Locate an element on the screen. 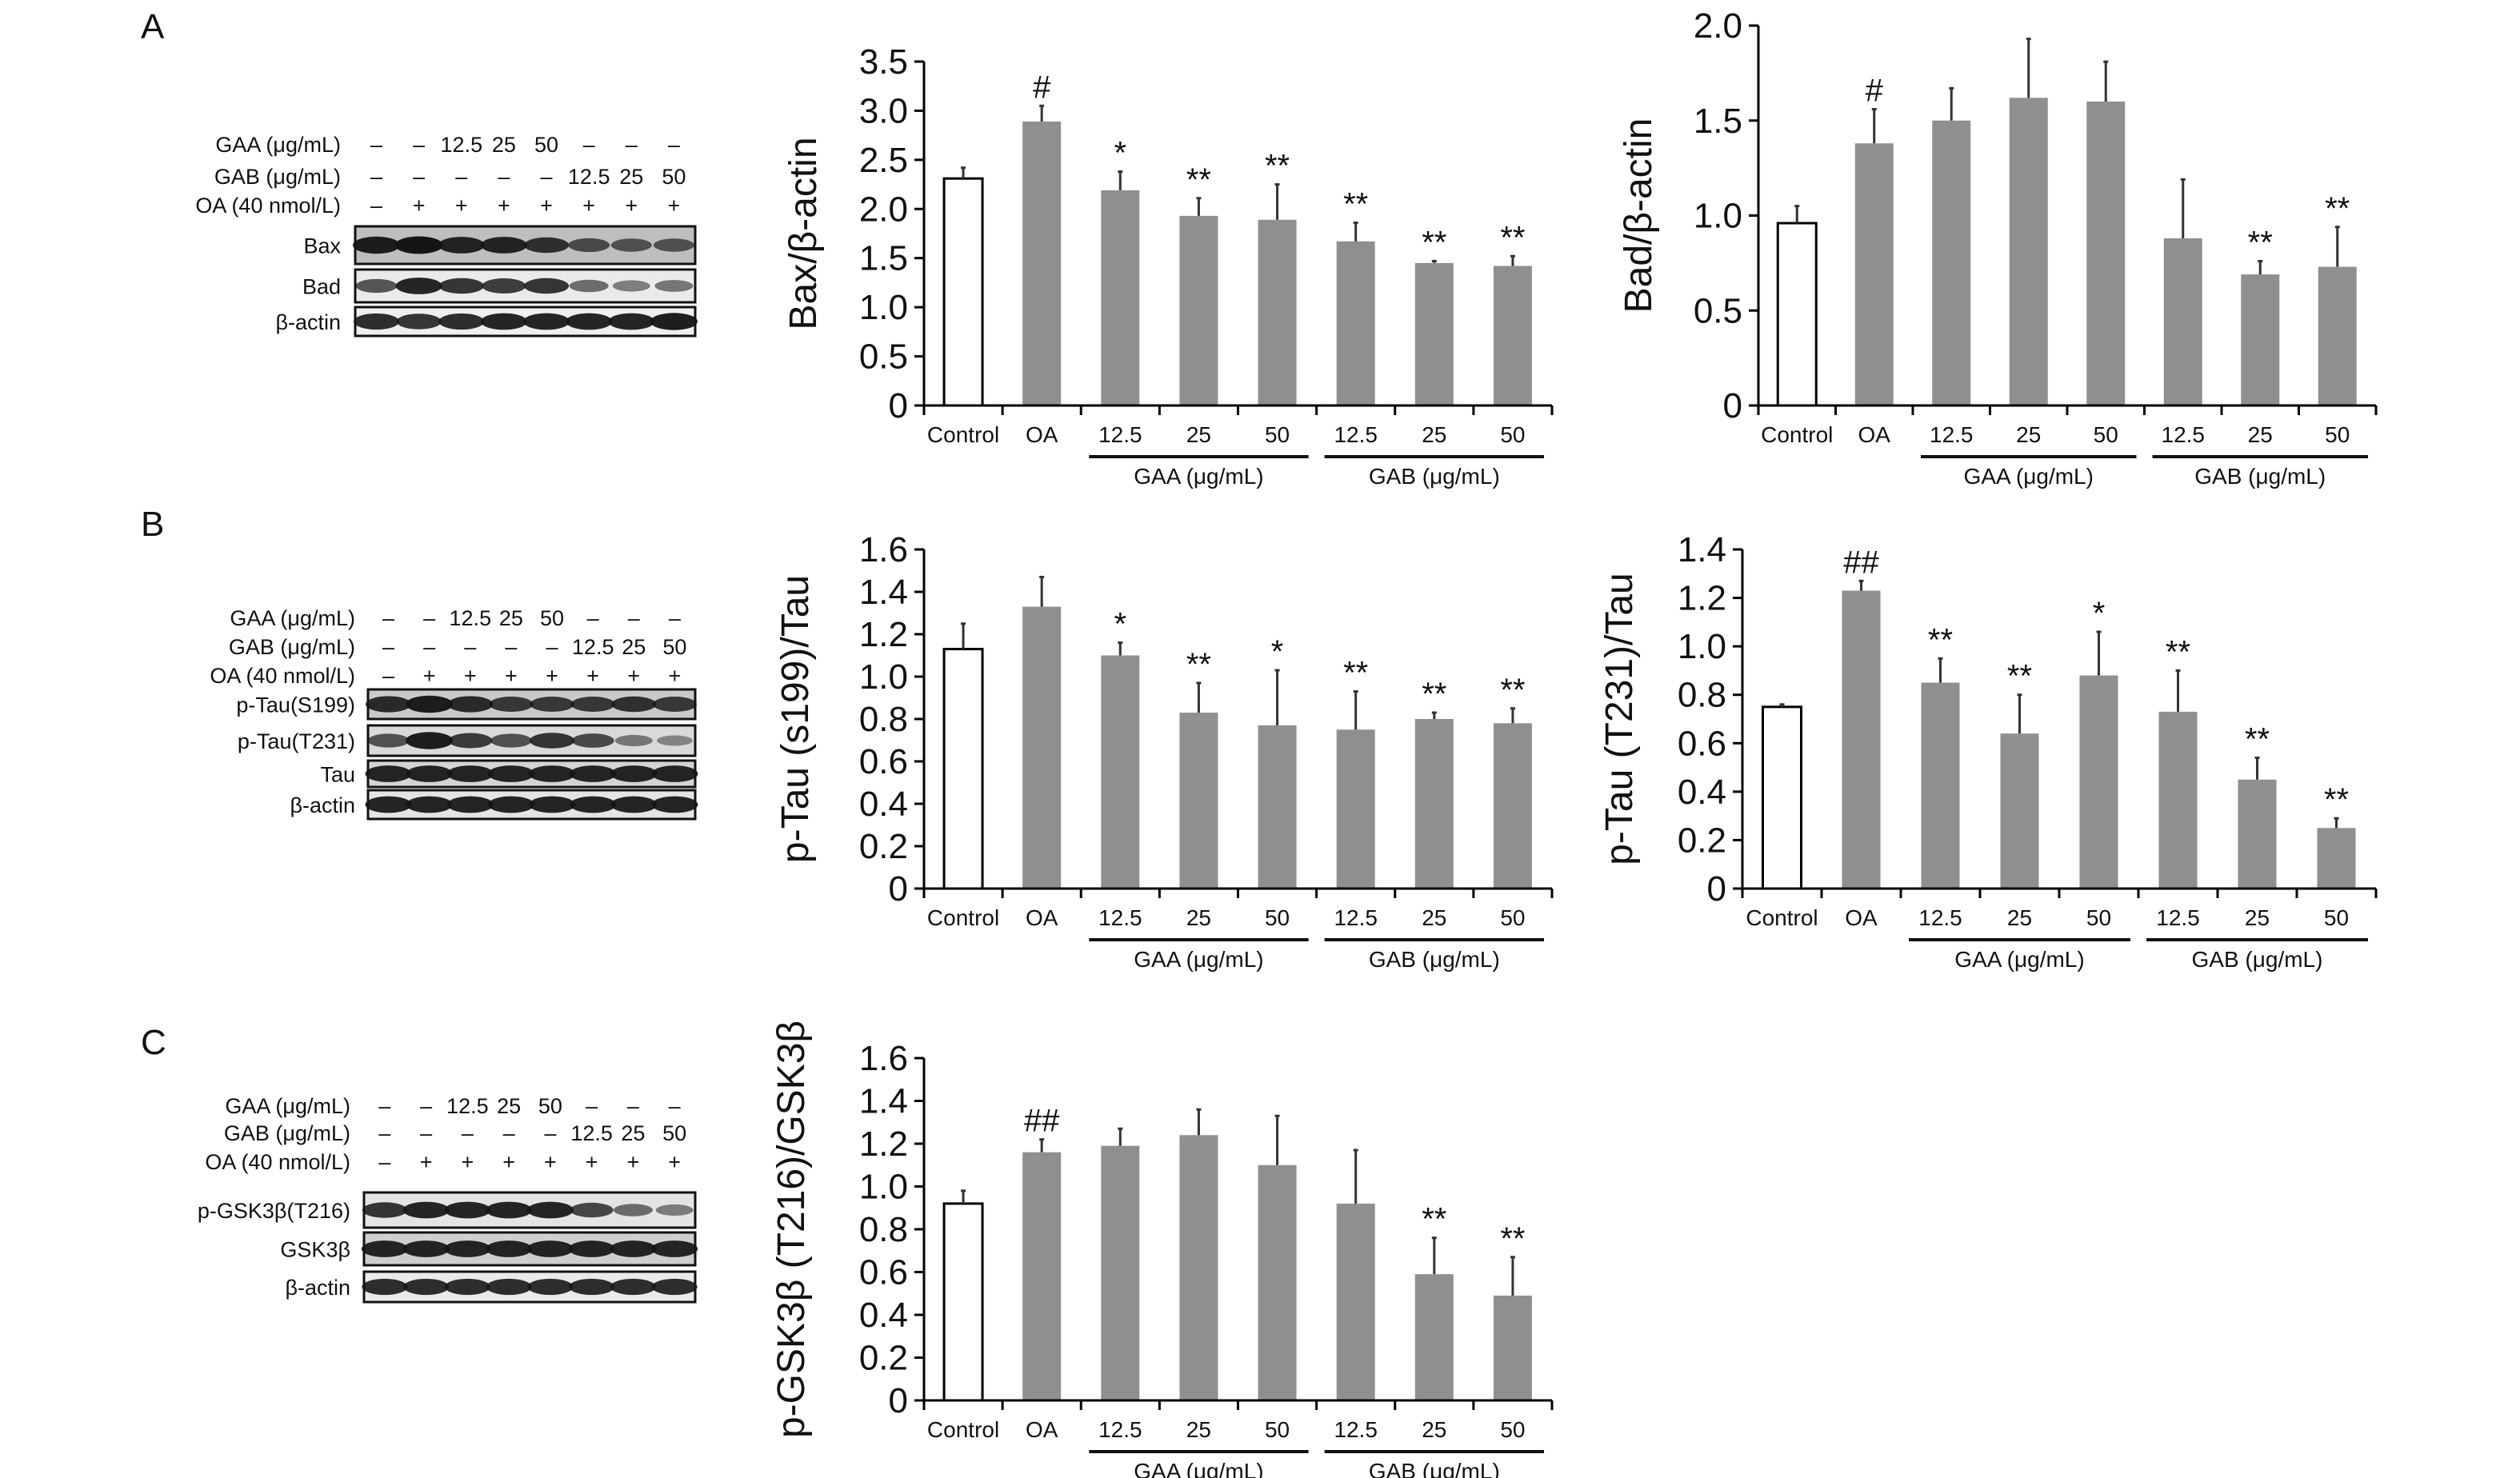 The width and height of the screenshot is (2520, 1478). y-axis-label: p-GSK3β (T216)/GSK3β is located at coordinates (791, 1229).